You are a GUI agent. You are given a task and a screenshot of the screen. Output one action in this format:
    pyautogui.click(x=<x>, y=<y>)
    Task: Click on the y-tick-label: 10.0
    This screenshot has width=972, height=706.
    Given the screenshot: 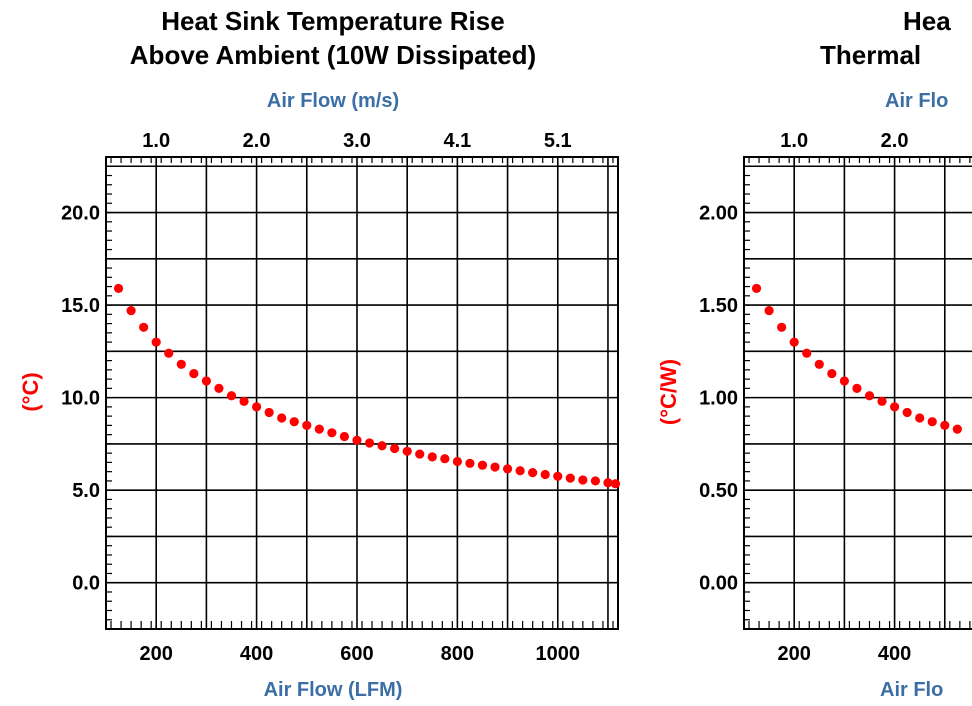 What is the action you would take?
    pyautogui.click(x=80, y=399)
    